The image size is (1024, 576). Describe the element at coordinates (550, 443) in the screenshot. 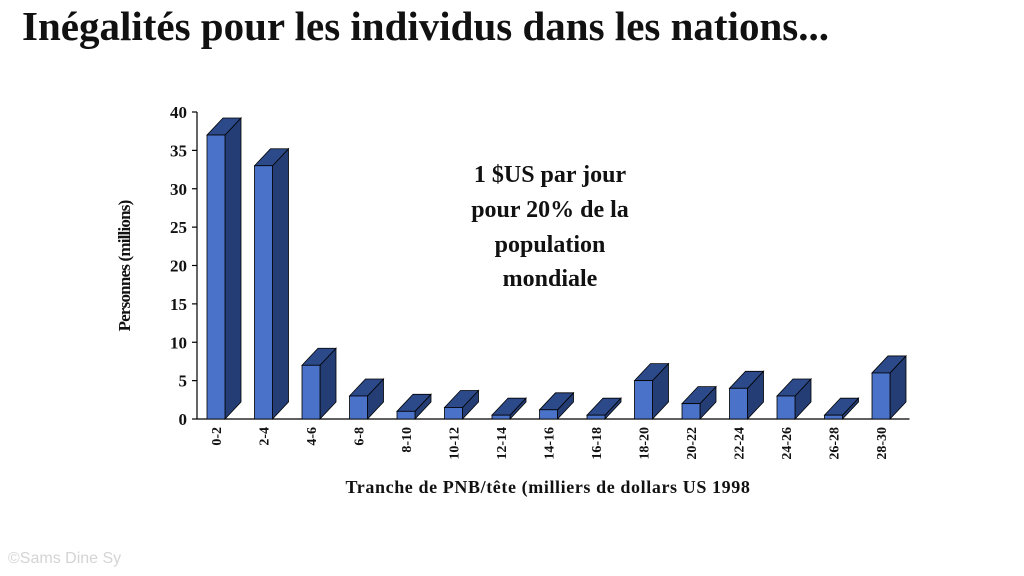

I see `x-tick-label: 14-16` at that location.